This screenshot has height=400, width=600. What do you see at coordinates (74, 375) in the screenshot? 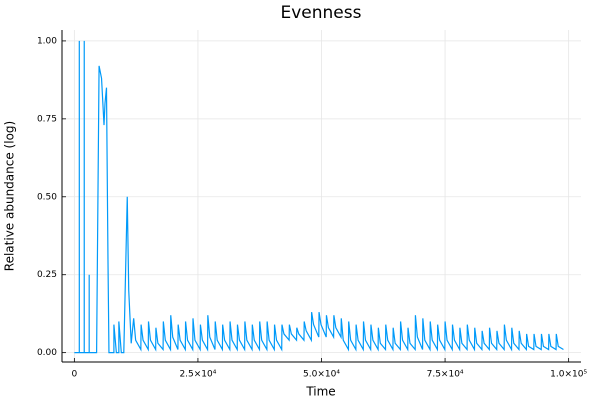
I see `x-tick-label: 0` at bounding box center [74, 375].